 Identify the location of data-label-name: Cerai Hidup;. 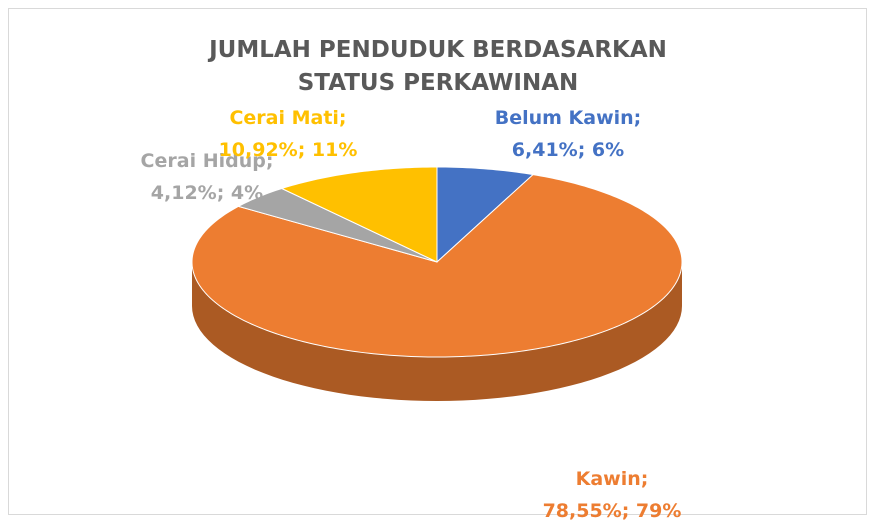
(207, 161).